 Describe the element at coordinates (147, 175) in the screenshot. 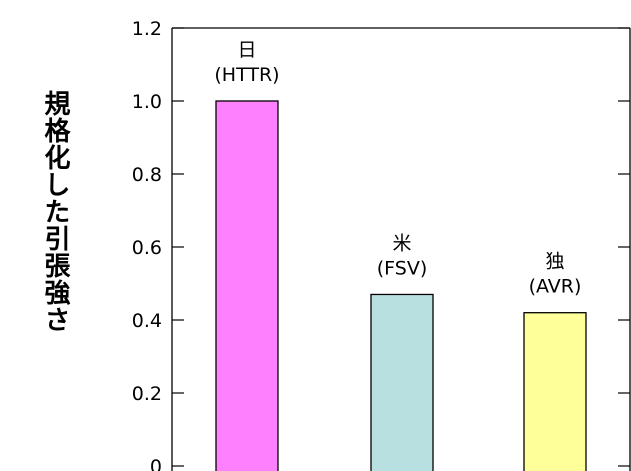

I see `y-tick-label: 0.8` at that location.